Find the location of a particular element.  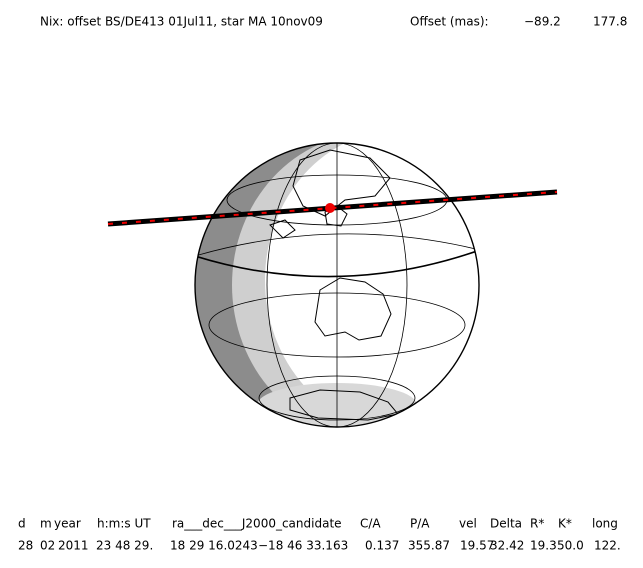

column-header: ra___dec___J2000_candidate is located at coordinates (257, 524).